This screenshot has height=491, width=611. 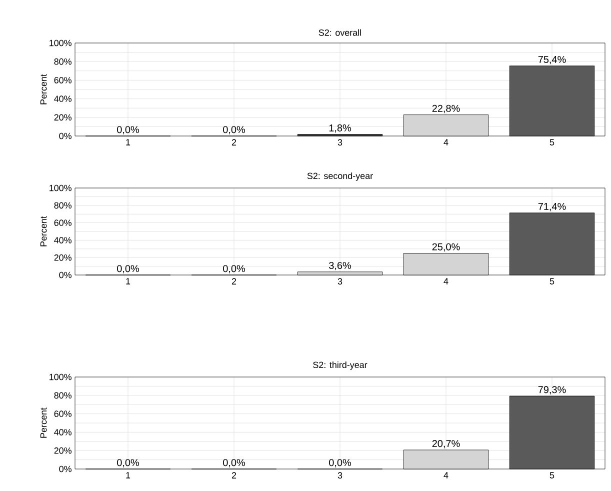 What do you see at coordinates (552, 207) in the screenshot?
I see `data-label: 71,4%` at bounding box center [552, 207].